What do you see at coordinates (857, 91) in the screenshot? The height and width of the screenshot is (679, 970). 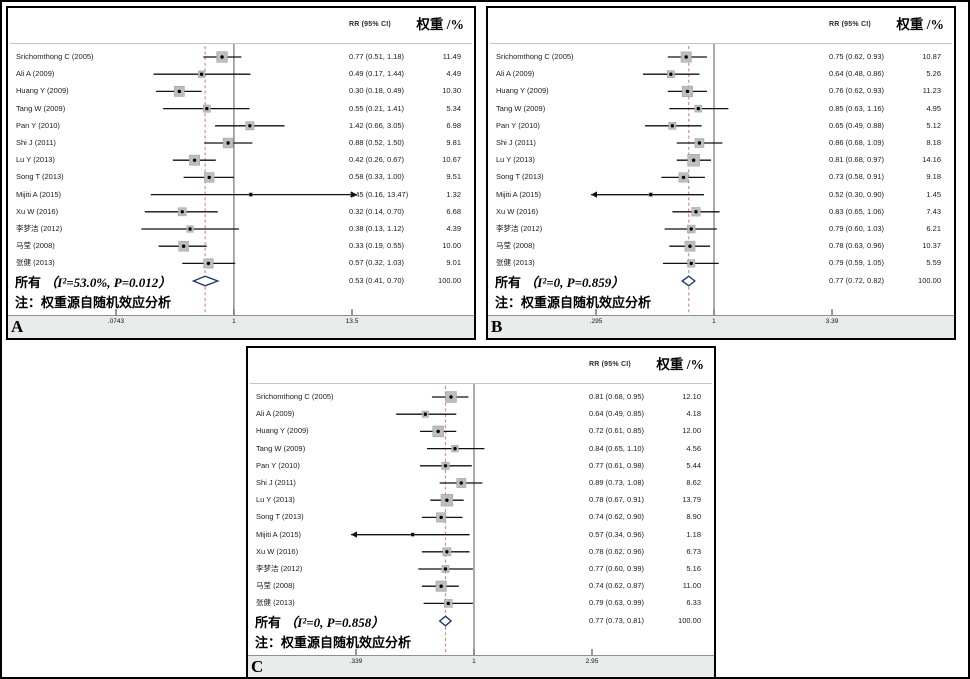 I see `study-ci-text: 0.76 (0.62, 0.93)` at bounding box center [857, 91].